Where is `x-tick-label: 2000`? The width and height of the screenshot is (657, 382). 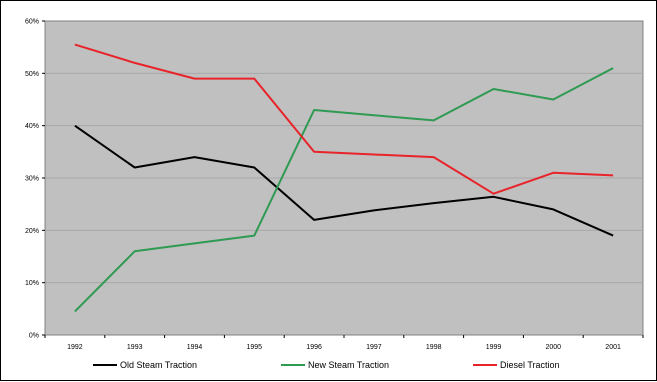 x-tick-label: 2000 is located at coordinates (554, 347).